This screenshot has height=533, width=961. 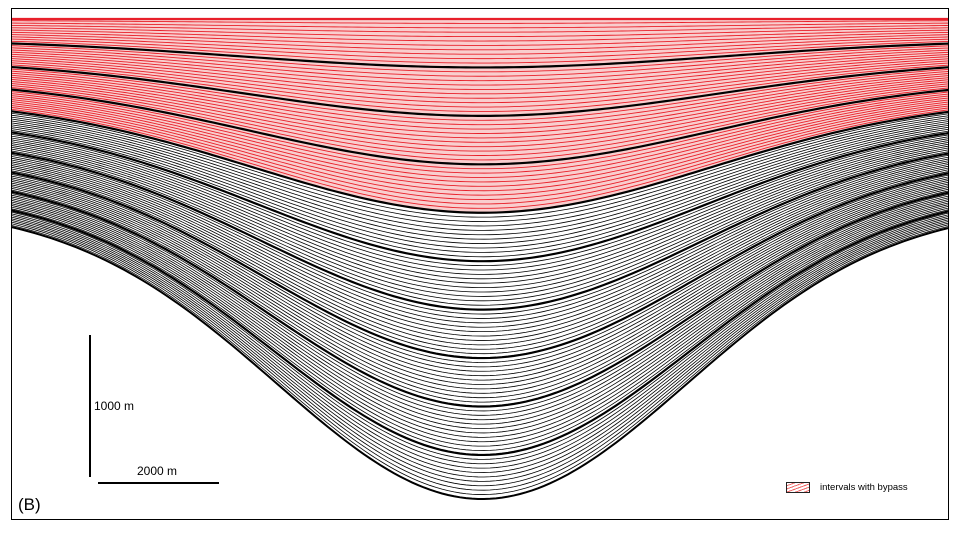 I want to click on horizontal-scale-label: 2000 m, so click(x=157, y=471).